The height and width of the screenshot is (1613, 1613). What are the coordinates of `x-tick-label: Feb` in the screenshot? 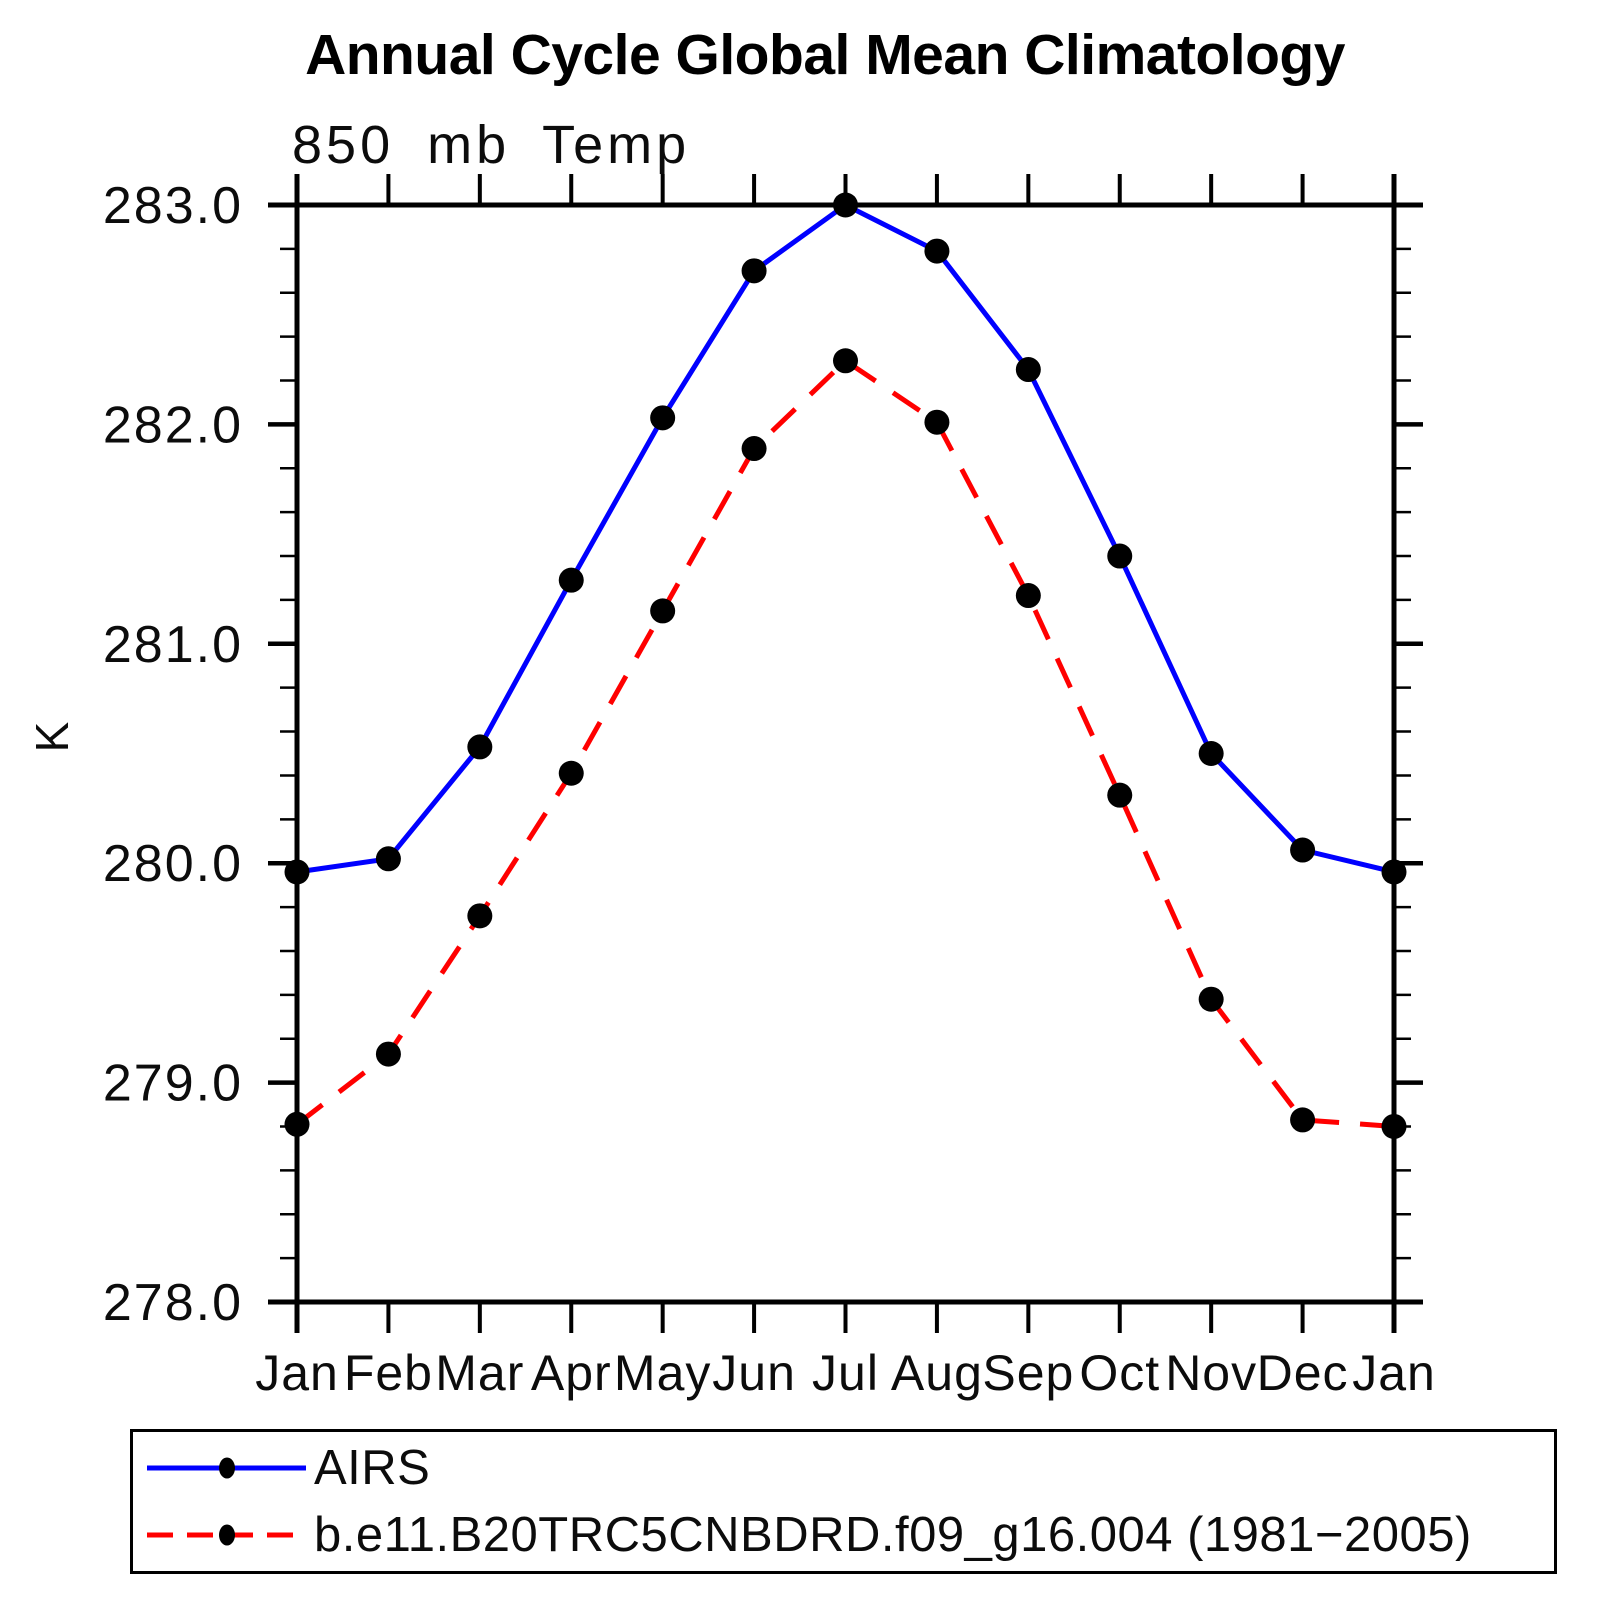 It's located at (388, 1373).